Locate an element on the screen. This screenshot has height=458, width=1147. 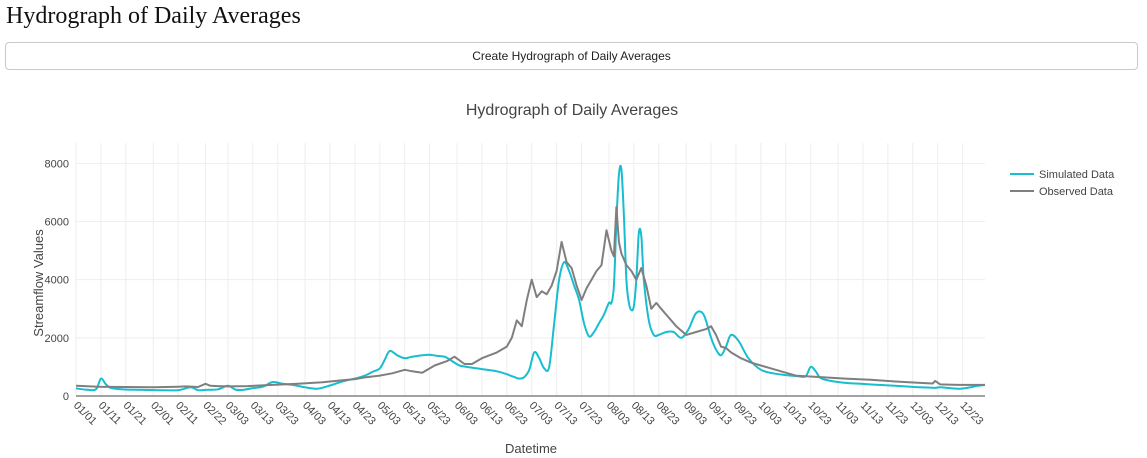
page-title: Hydrograph of Daily Averages is located at coordinates (153, 16).